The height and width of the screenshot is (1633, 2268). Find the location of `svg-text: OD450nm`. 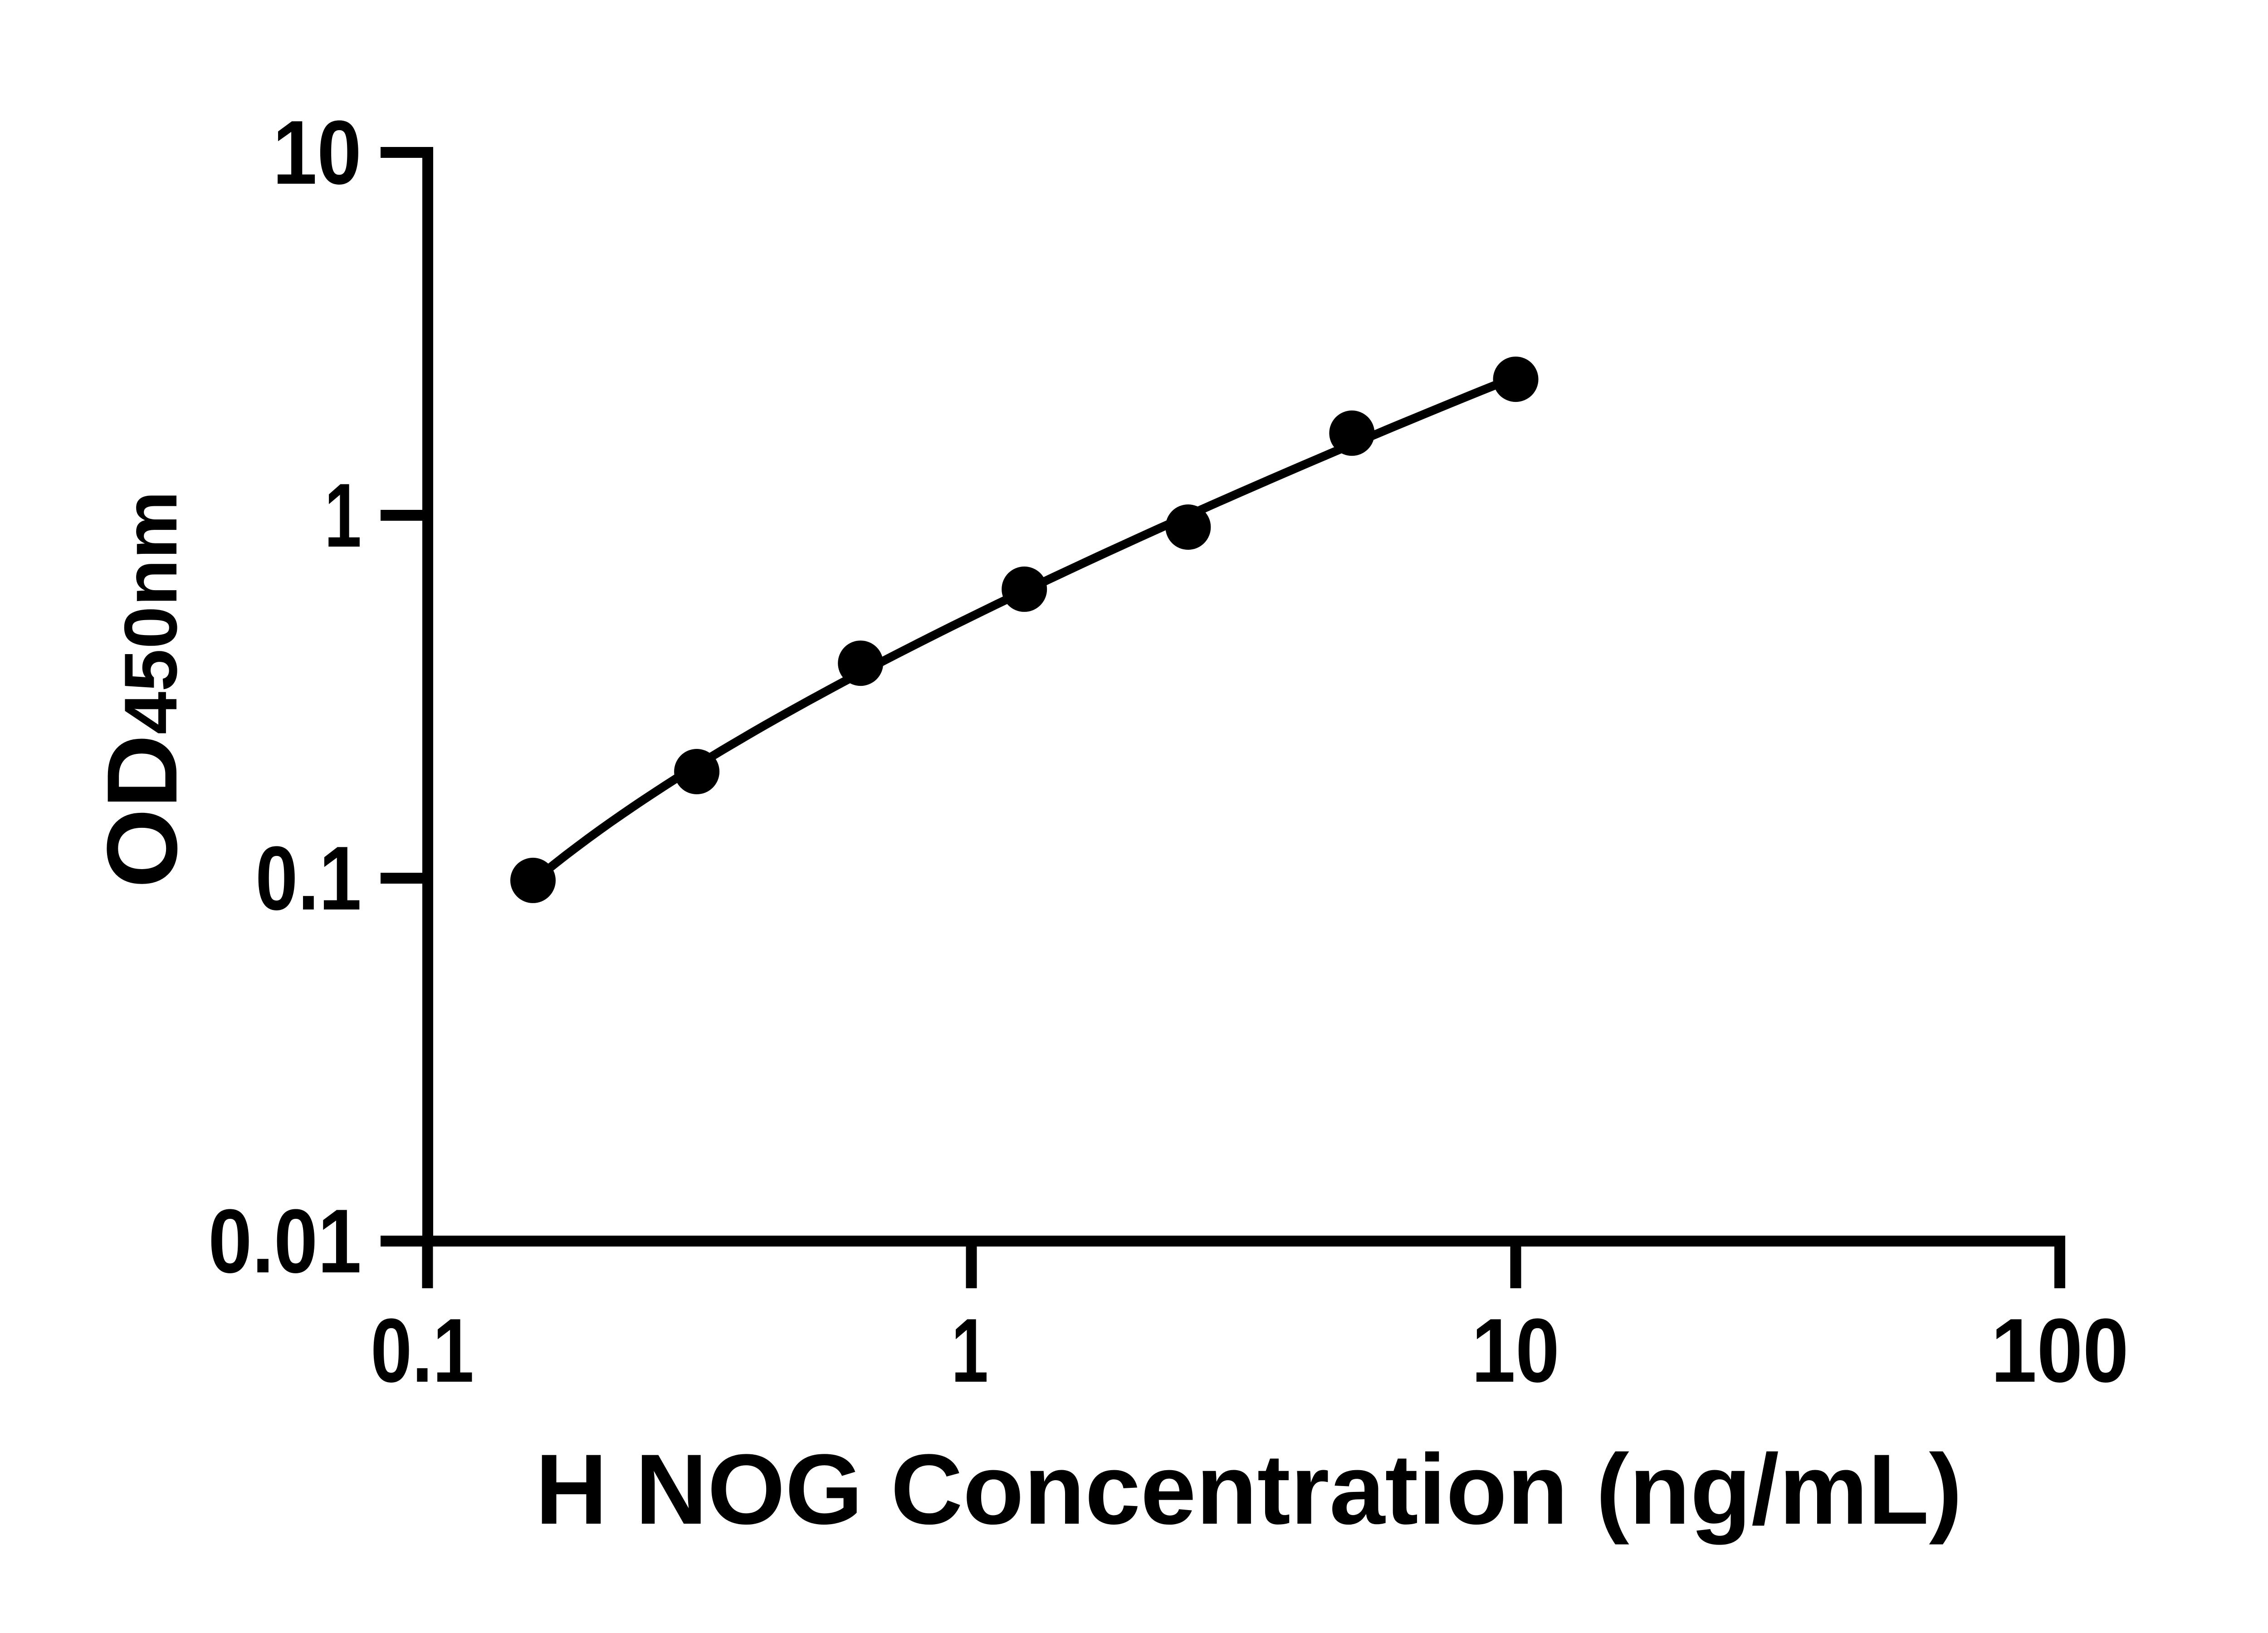

svg-text: OD450nm is located at coordinates (142, 689).